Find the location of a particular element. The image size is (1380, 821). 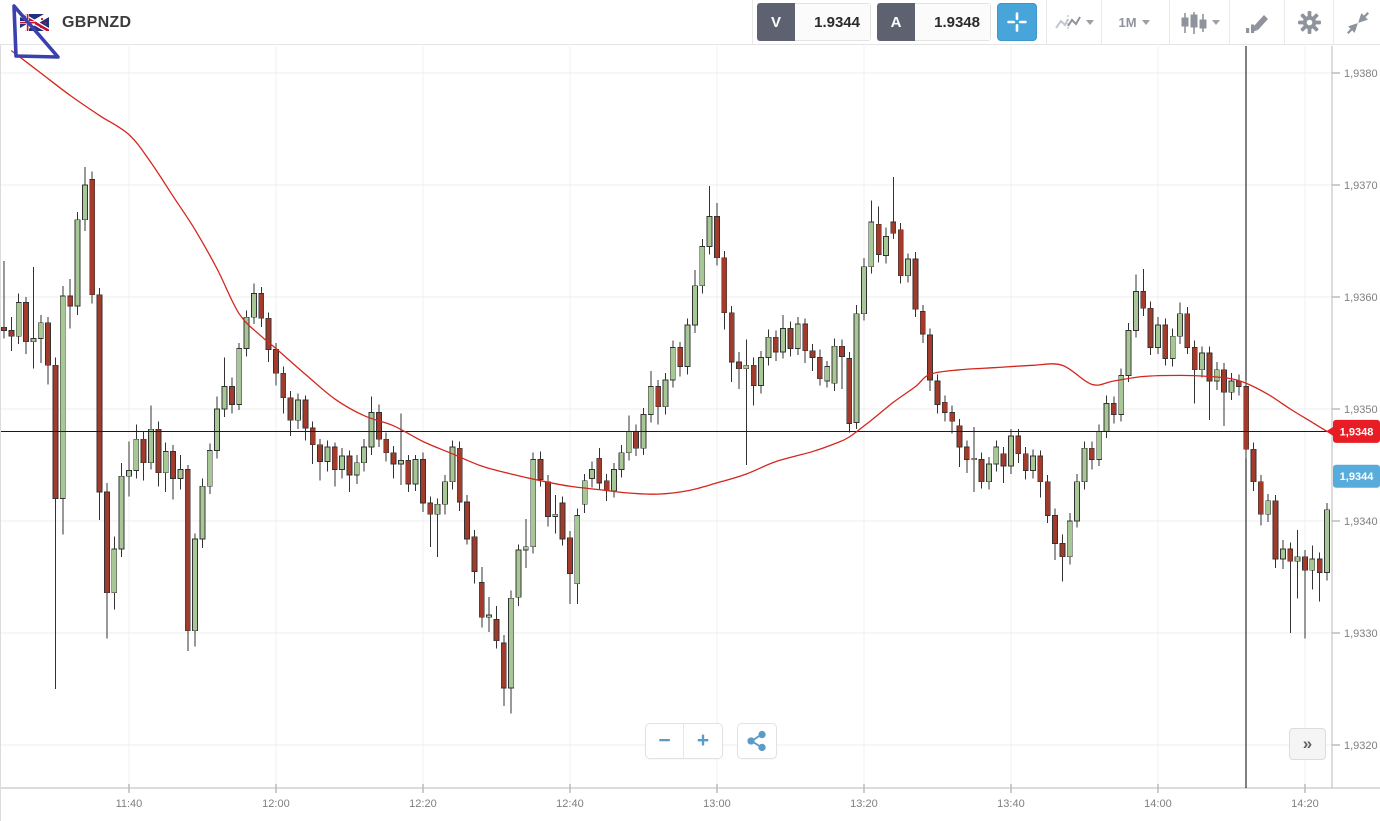

svg-text: 14:20 is located at coordinates (1305, 804).